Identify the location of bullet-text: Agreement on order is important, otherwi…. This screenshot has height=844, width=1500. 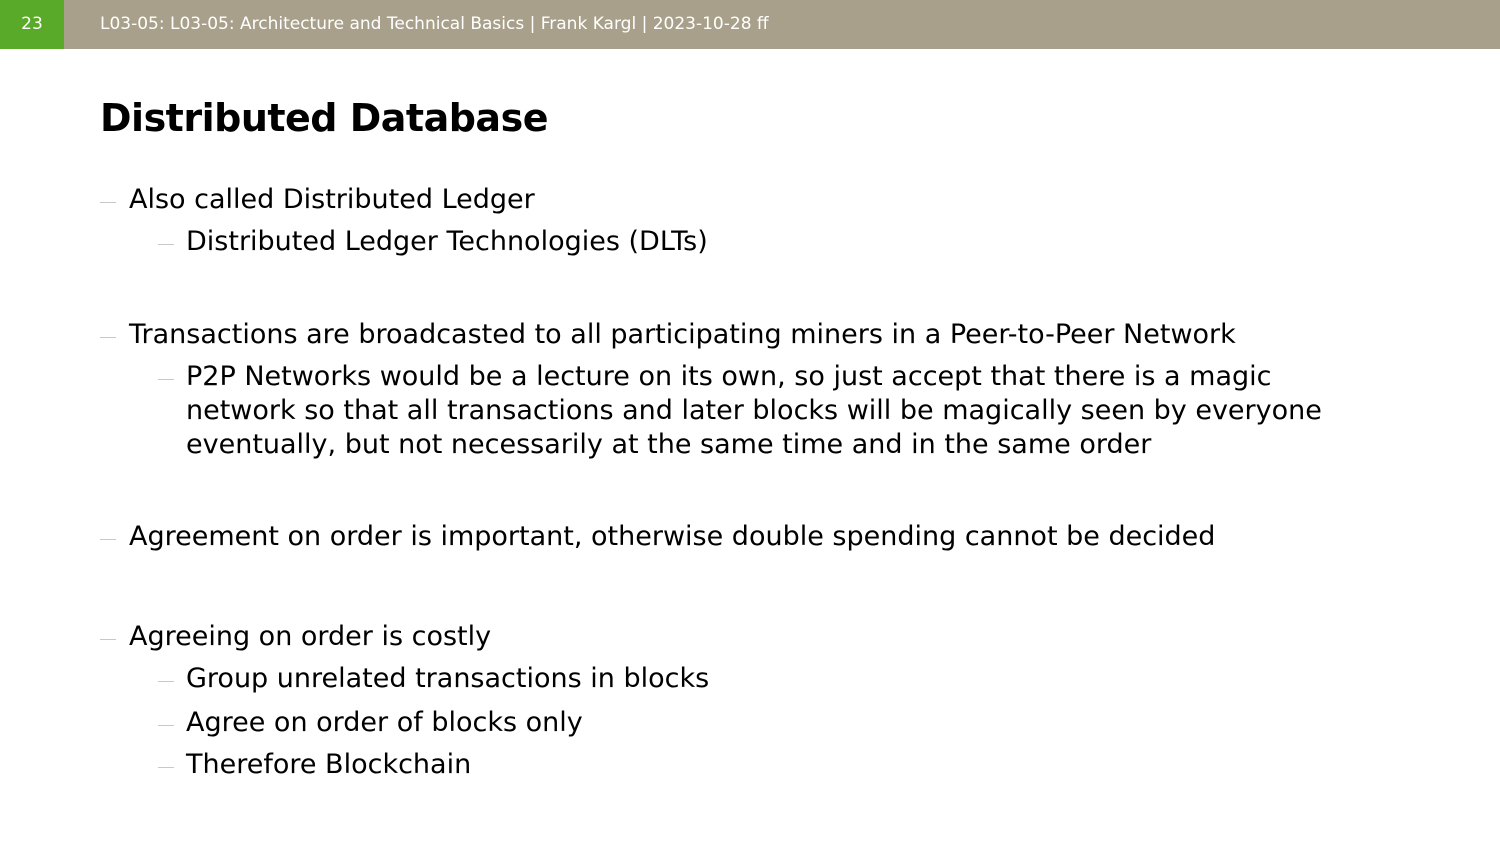
(672, 536).